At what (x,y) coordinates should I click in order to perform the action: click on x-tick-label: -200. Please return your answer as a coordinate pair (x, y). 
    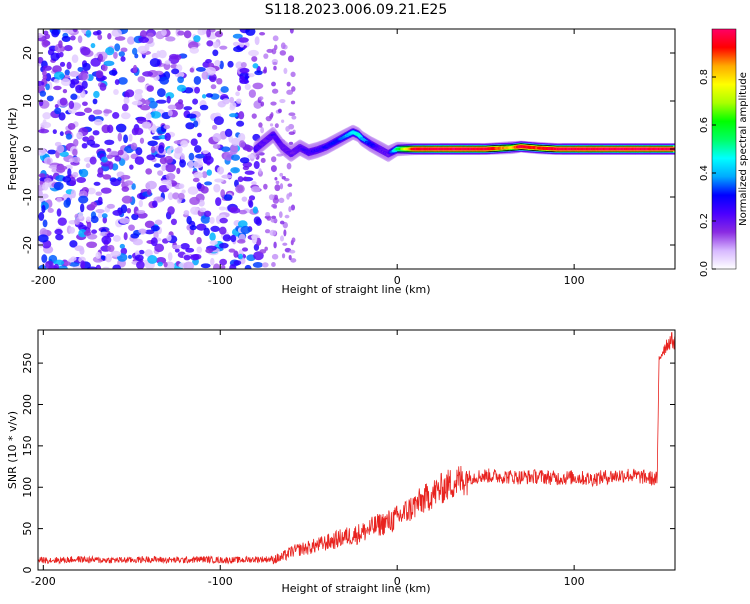
    Looking at the image, I should click on (43, 581).